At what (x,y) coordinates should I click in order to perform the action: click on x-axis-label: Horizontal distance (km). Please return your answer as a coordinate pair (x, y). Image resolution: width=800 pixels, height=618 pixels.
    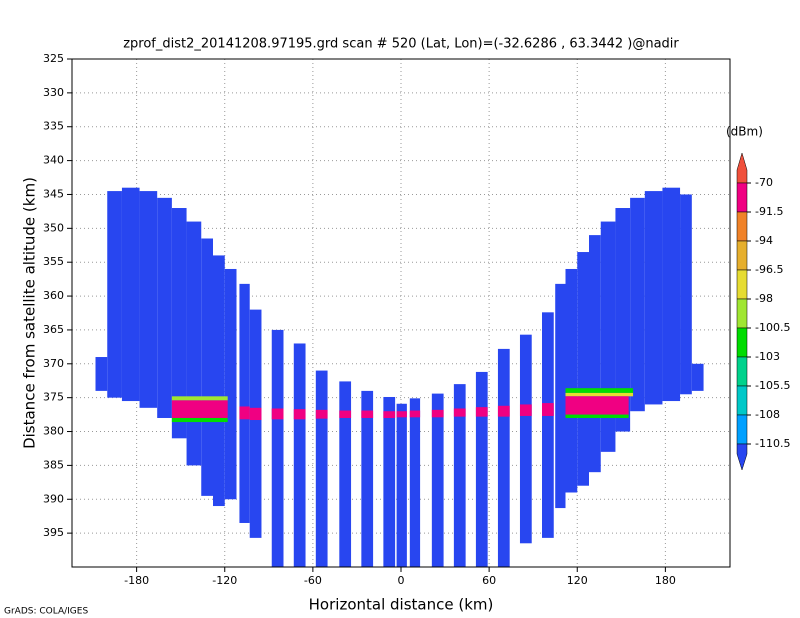
    Looking at the image, I should click on (401, 605).